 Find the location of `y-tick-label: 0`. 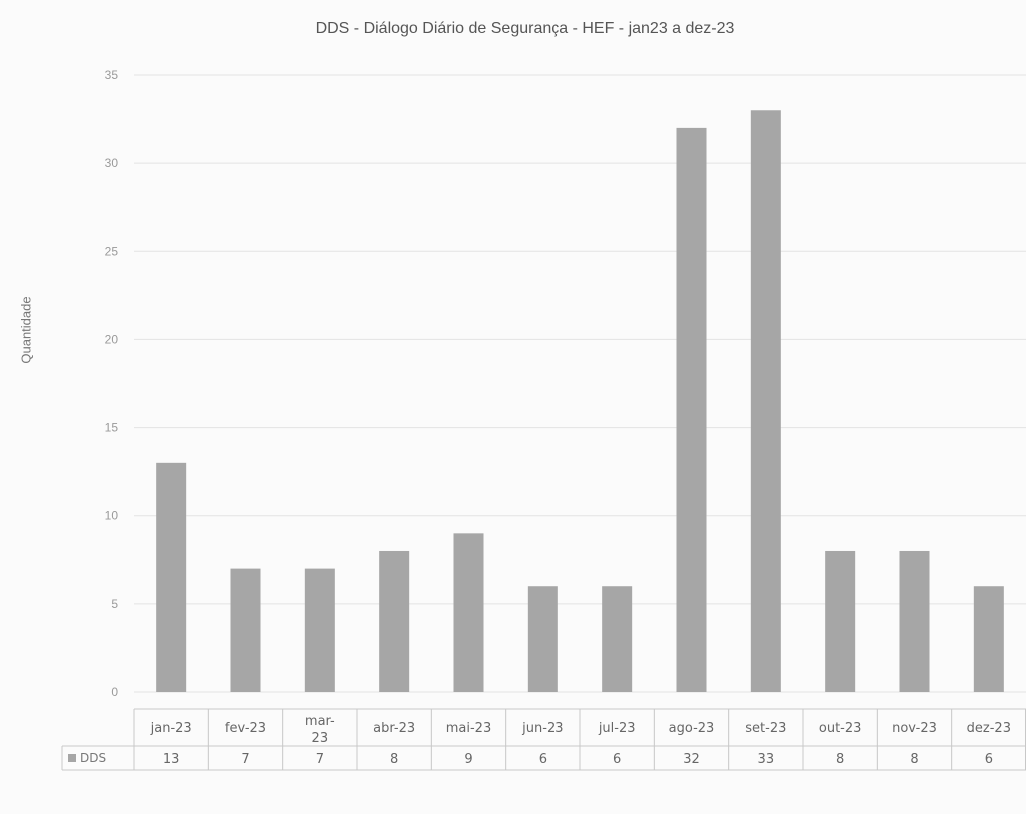

y-tick-label: 0 is located at coordinates (114, 692).